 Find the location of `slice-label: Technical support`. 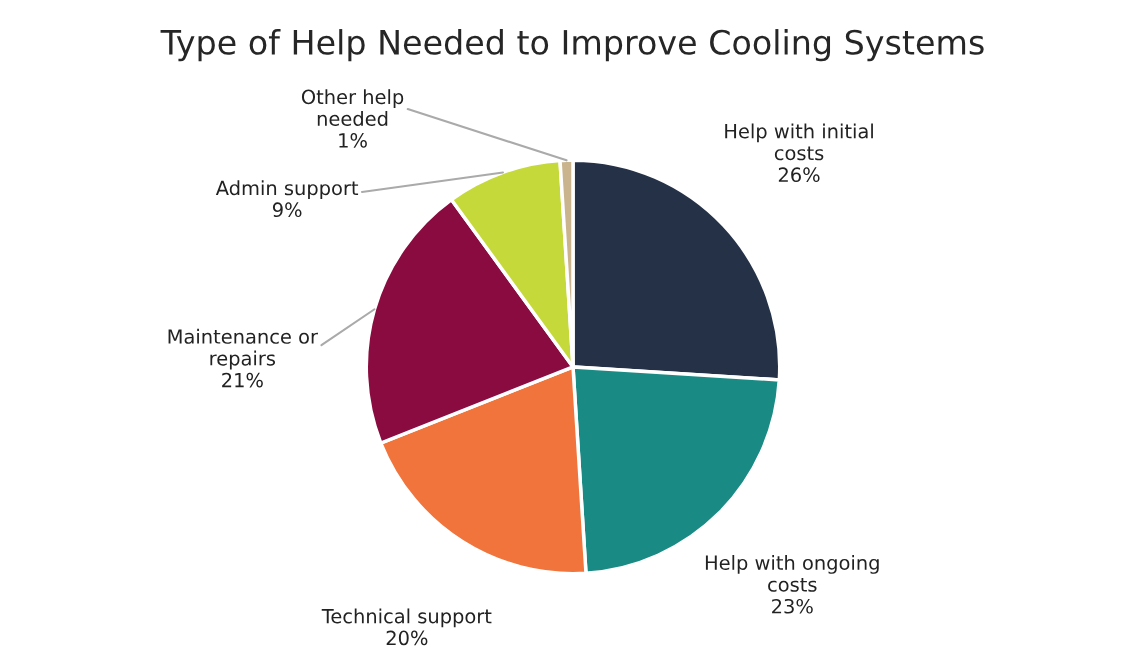

slice-label: Technical support is located at coordinates (406, 618).